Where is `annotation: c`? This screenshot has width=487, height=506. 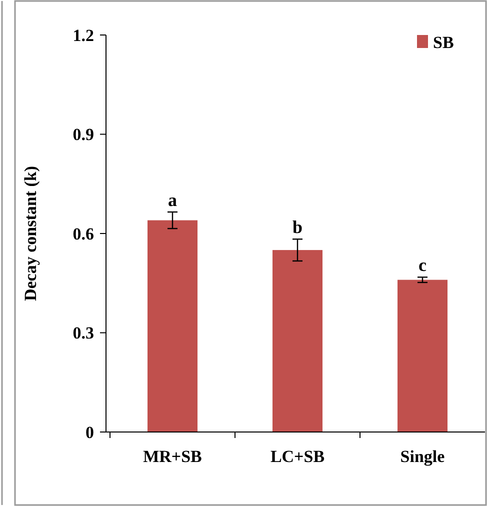
annotation: c is located at coordinates (422, 265).